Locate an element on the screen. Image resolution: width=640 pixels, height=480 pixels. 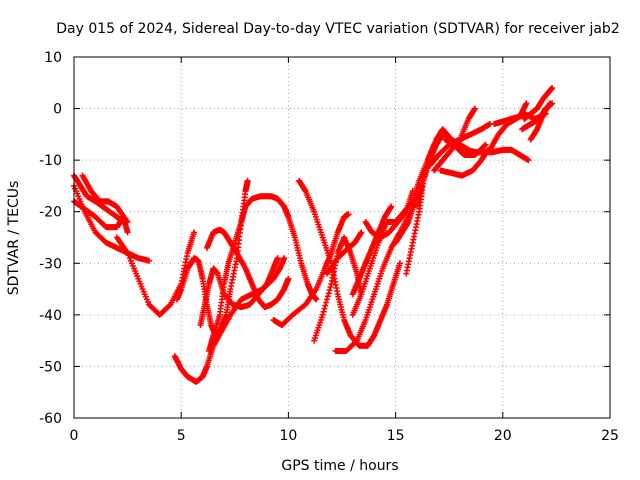
x-tick-label: 20 is located at coordinates (503, 436).